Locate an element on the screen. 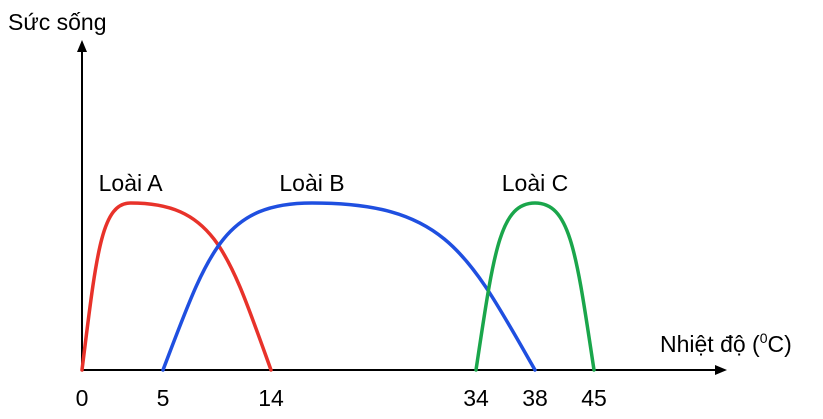  series-label-1: Loài A is located at coordinates (131, 183).